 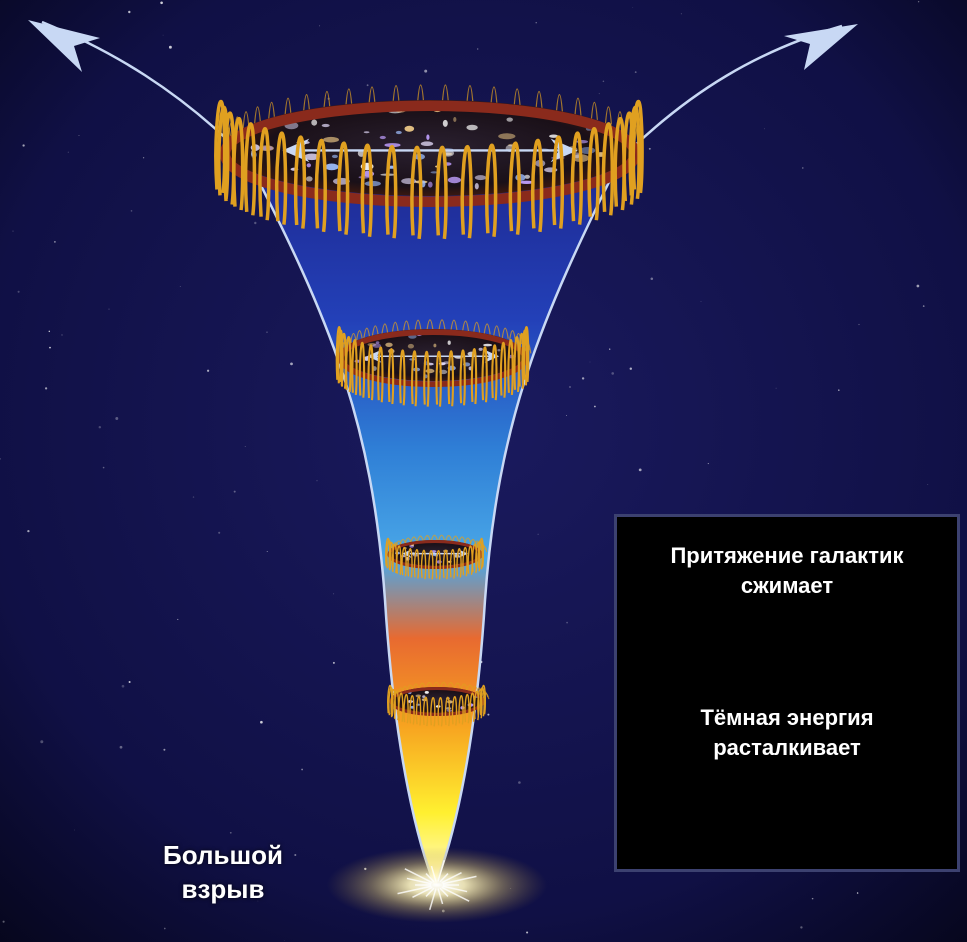 What do you see at coordinates (64, 46) in the screenshot?
I see `arrow-head-left` at bounding box center [64, 46].